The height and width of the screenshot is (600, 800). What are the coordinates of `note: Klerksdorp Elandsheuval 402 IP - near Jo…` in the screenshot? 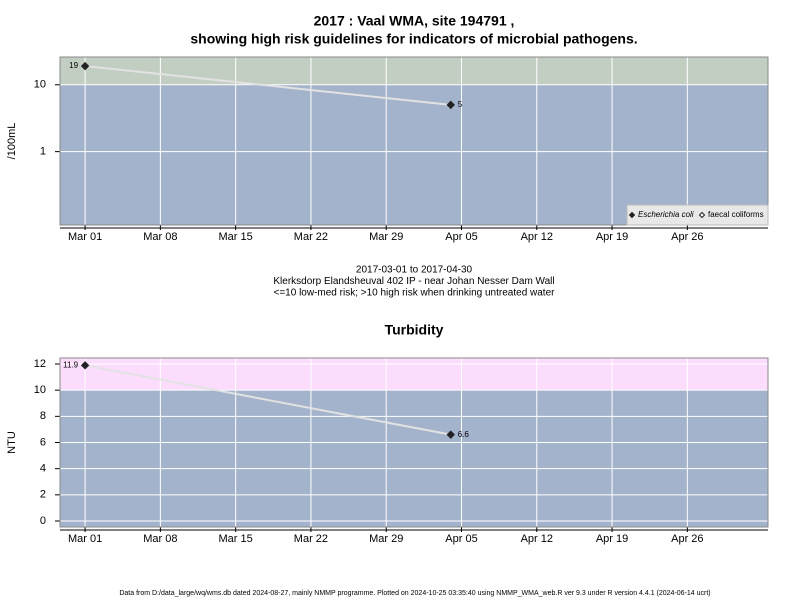 It's located at (413, 281).